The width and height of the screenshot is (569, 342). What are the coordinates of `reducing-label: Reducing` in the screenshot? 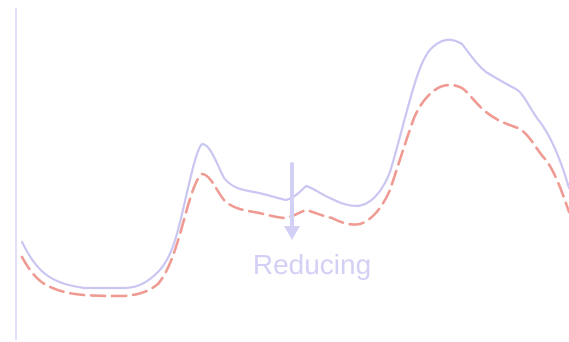 It's located at (312, 264).